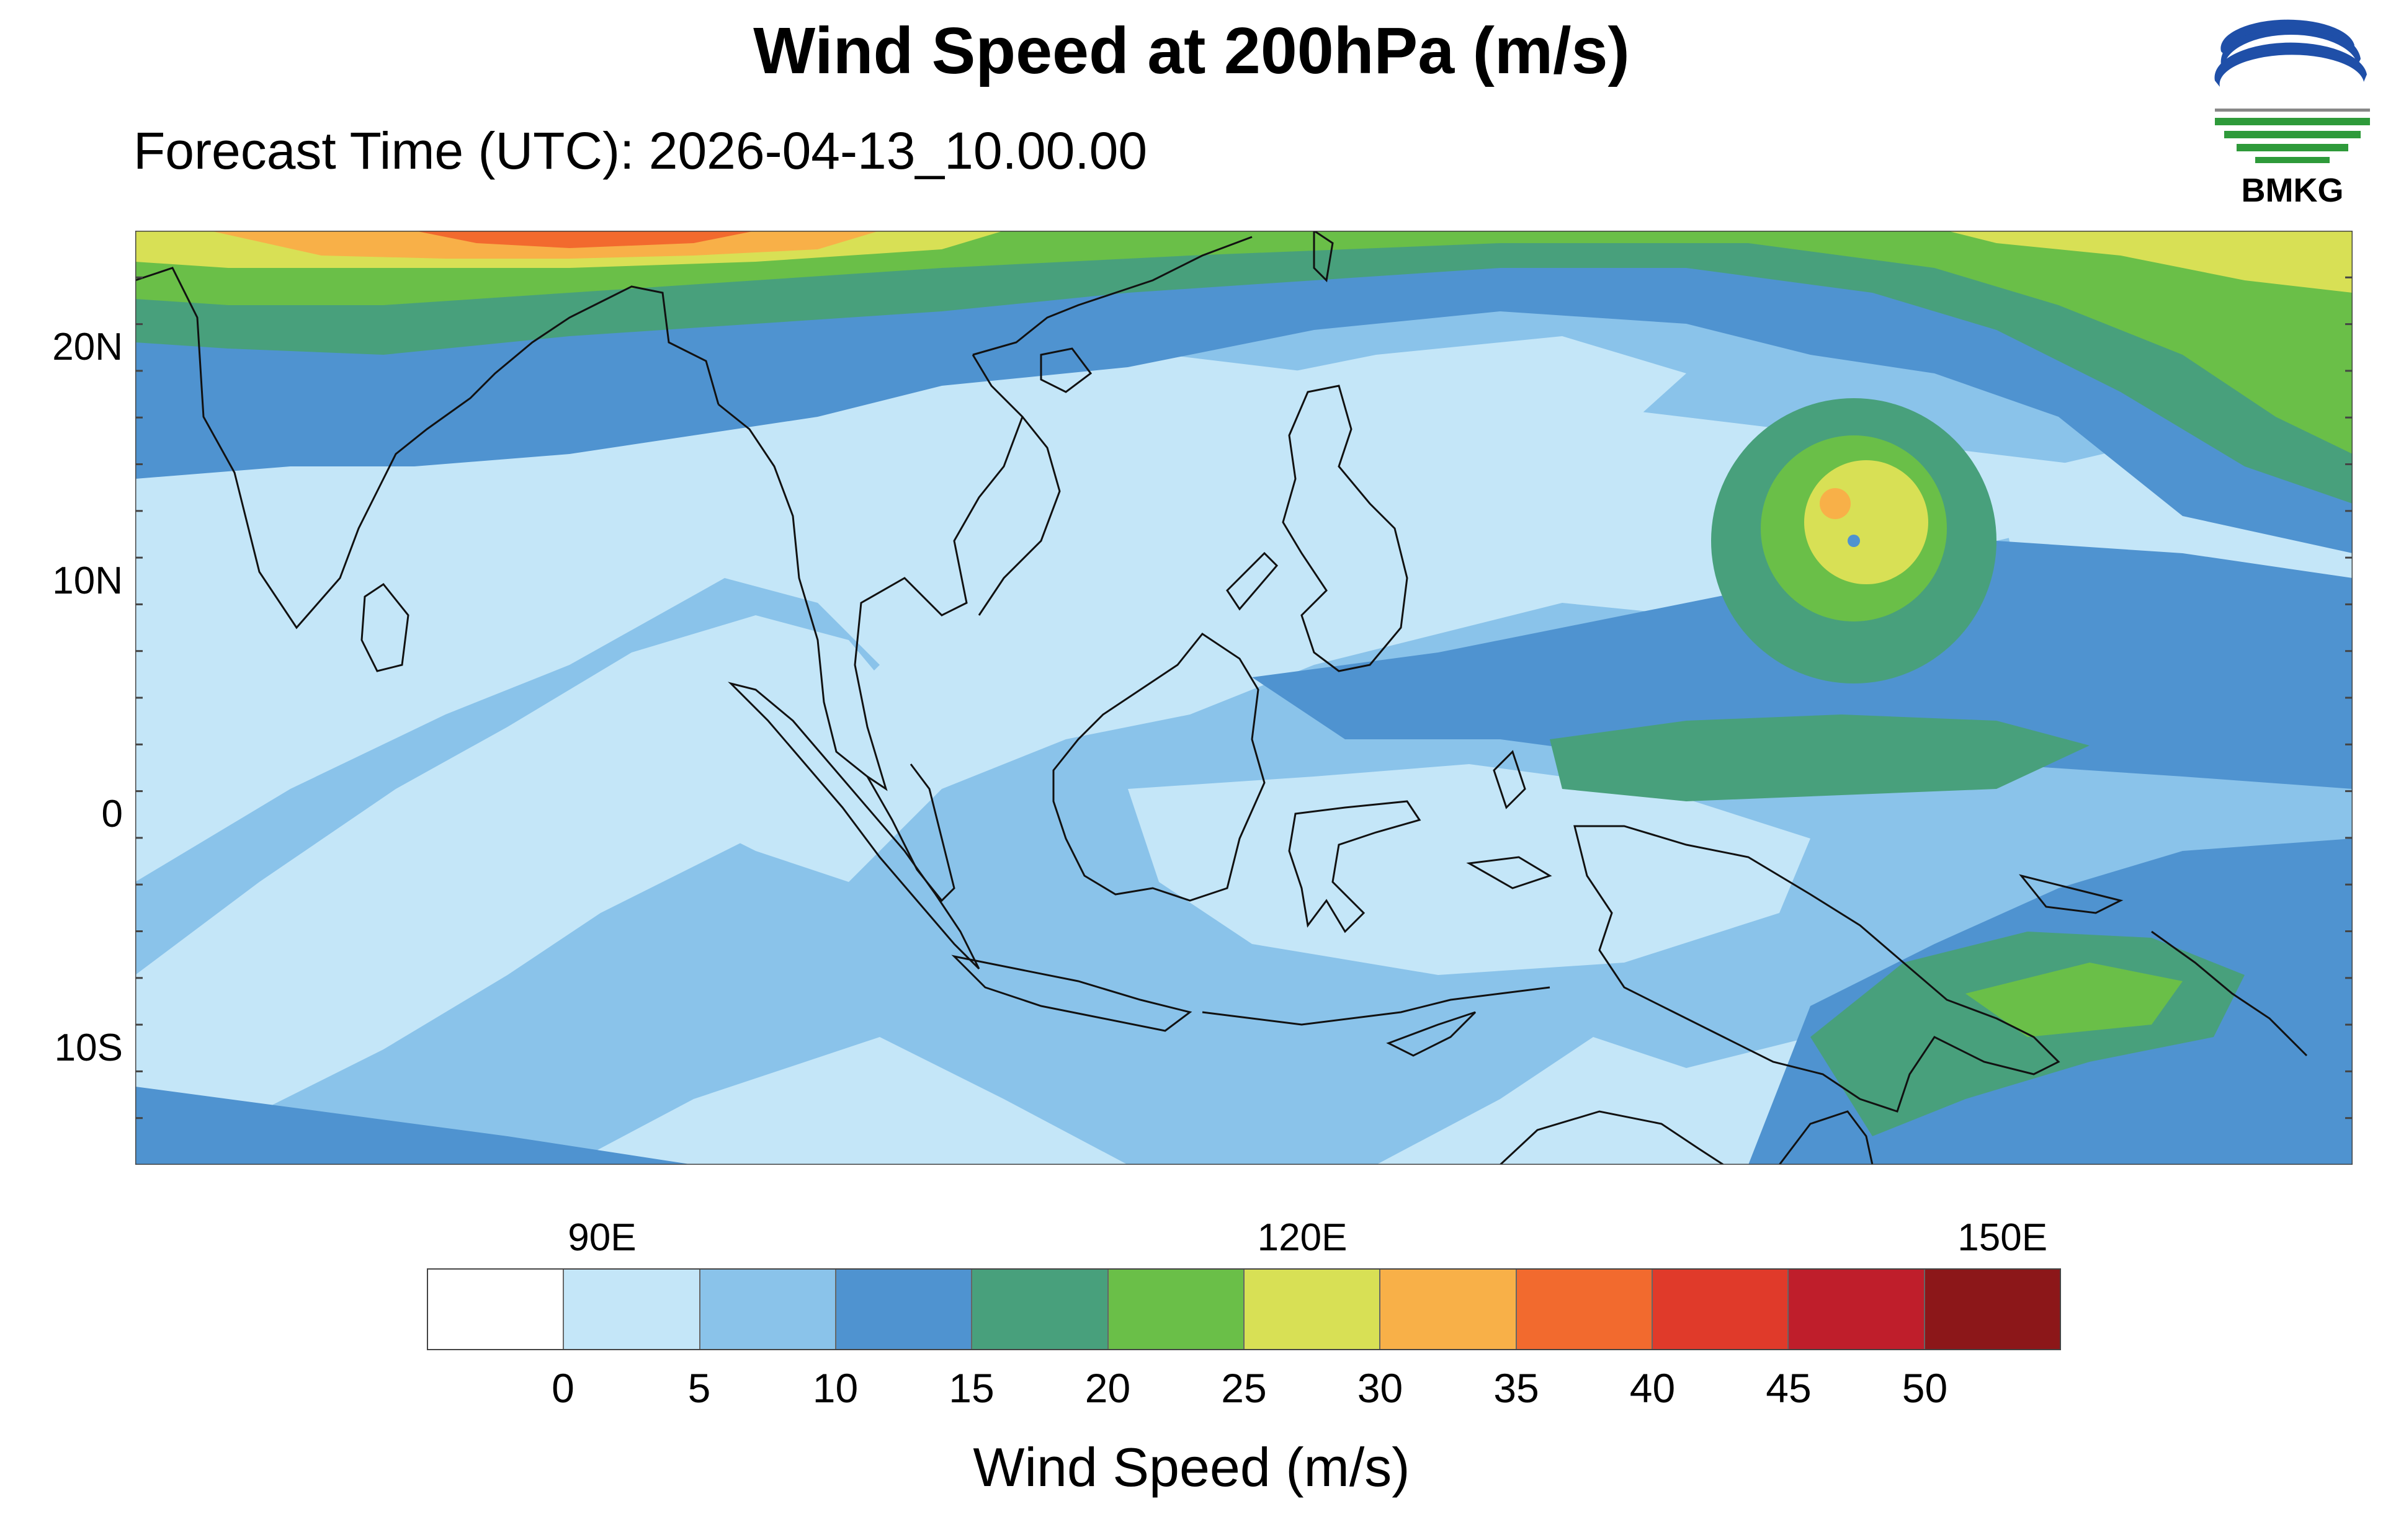  What do you see at coordinates (602, 1237) in the screenshot?
I see `lon-label: 90E` at bounding box center [602, 1237].